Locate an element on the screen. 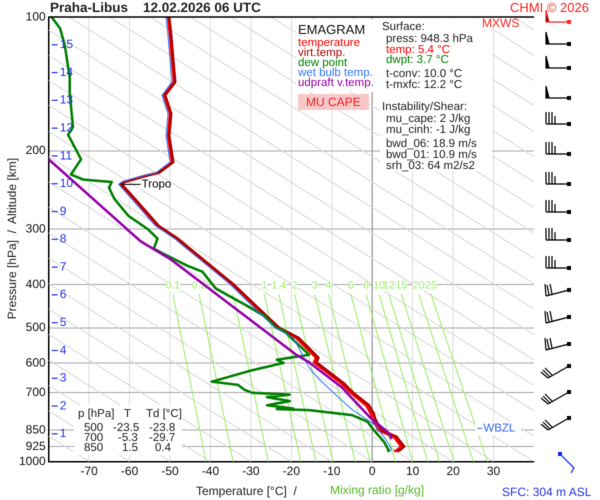 The width and height of the screenshot is (600, 500). series-label: 10 is located at coordinates (379, 286).